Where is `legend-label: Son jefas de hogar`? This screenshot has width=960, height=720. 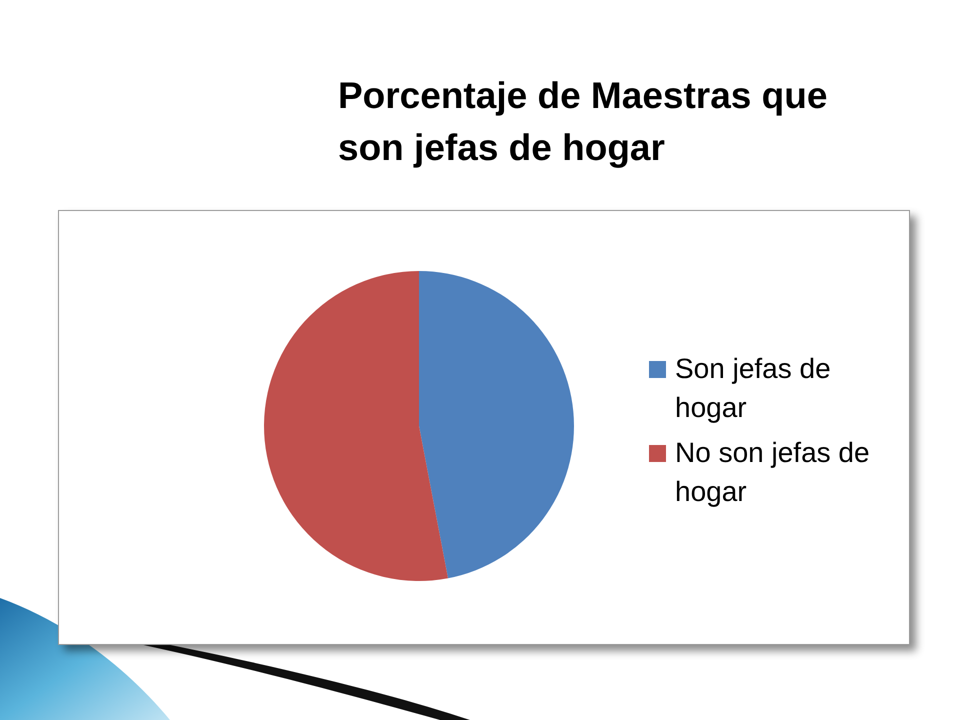 legend-label: Son jefas de hogar is located at coordinates (753, 388).